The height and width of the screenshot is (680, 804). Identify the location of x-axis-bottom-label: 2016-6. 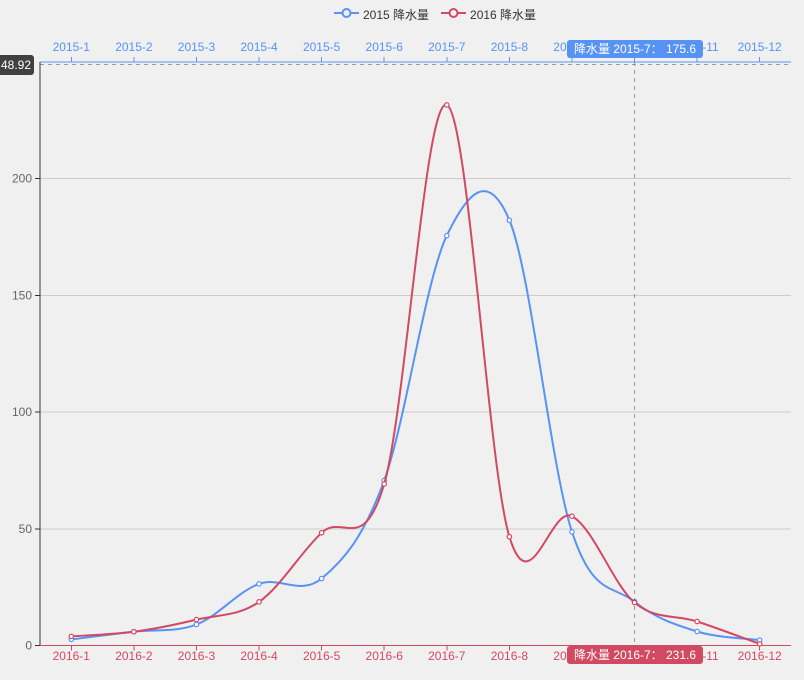
(385, 656).